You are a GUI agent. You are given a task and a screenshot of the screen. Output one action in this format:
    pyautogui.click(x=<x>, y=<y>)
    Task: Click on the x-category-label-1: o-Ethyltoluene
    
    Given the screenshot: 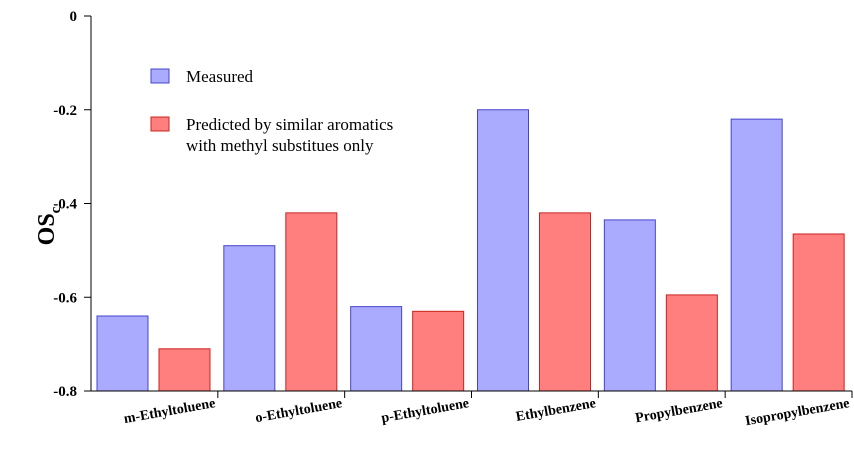 What is the action you would take?
    pyautogui.click(x=298, y=411)
    